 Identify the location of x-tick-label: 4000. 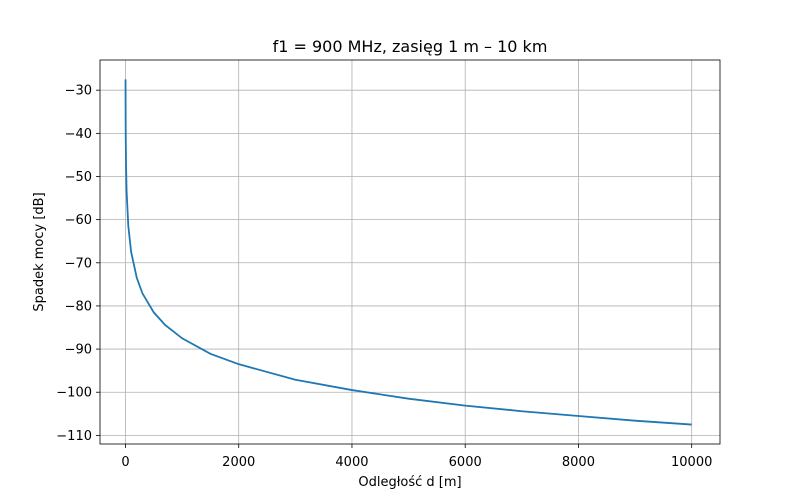
(351, 462).